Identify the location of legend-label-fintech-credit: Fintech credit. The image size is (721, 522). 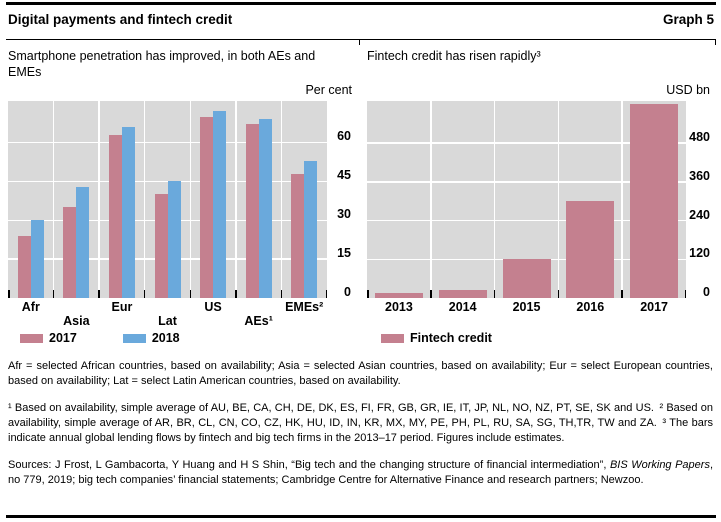
(451, 338).